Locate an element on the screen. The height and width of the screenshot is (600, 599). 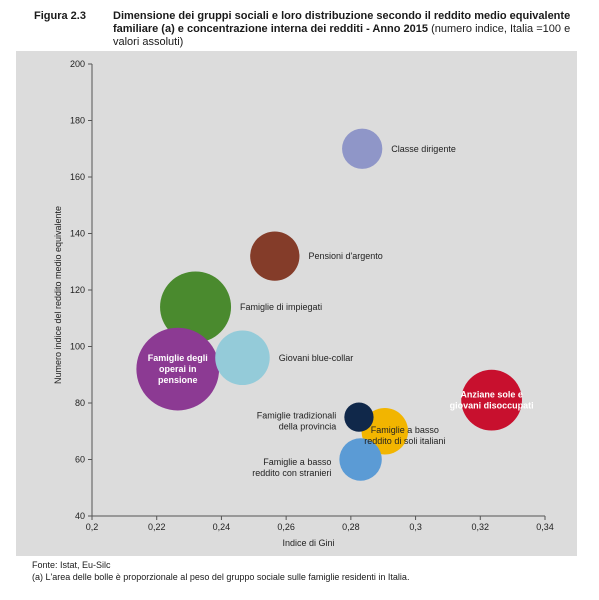
x-tick-label: 0,22 is located at coordinates (157, 527).